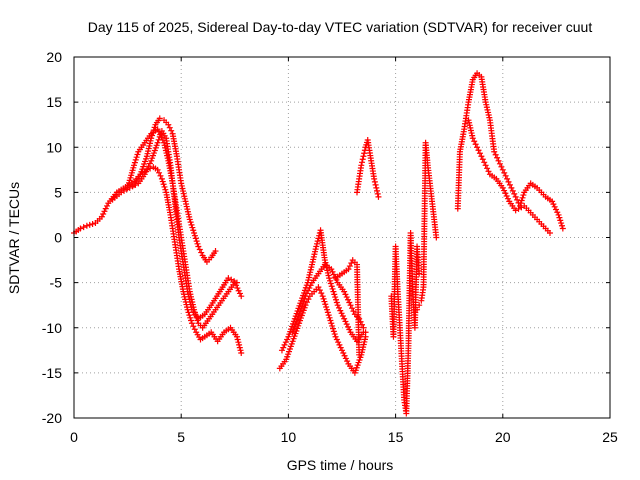 The image size is (640, 480). I want to click on y-tick-label: -15, so click(52, 373).